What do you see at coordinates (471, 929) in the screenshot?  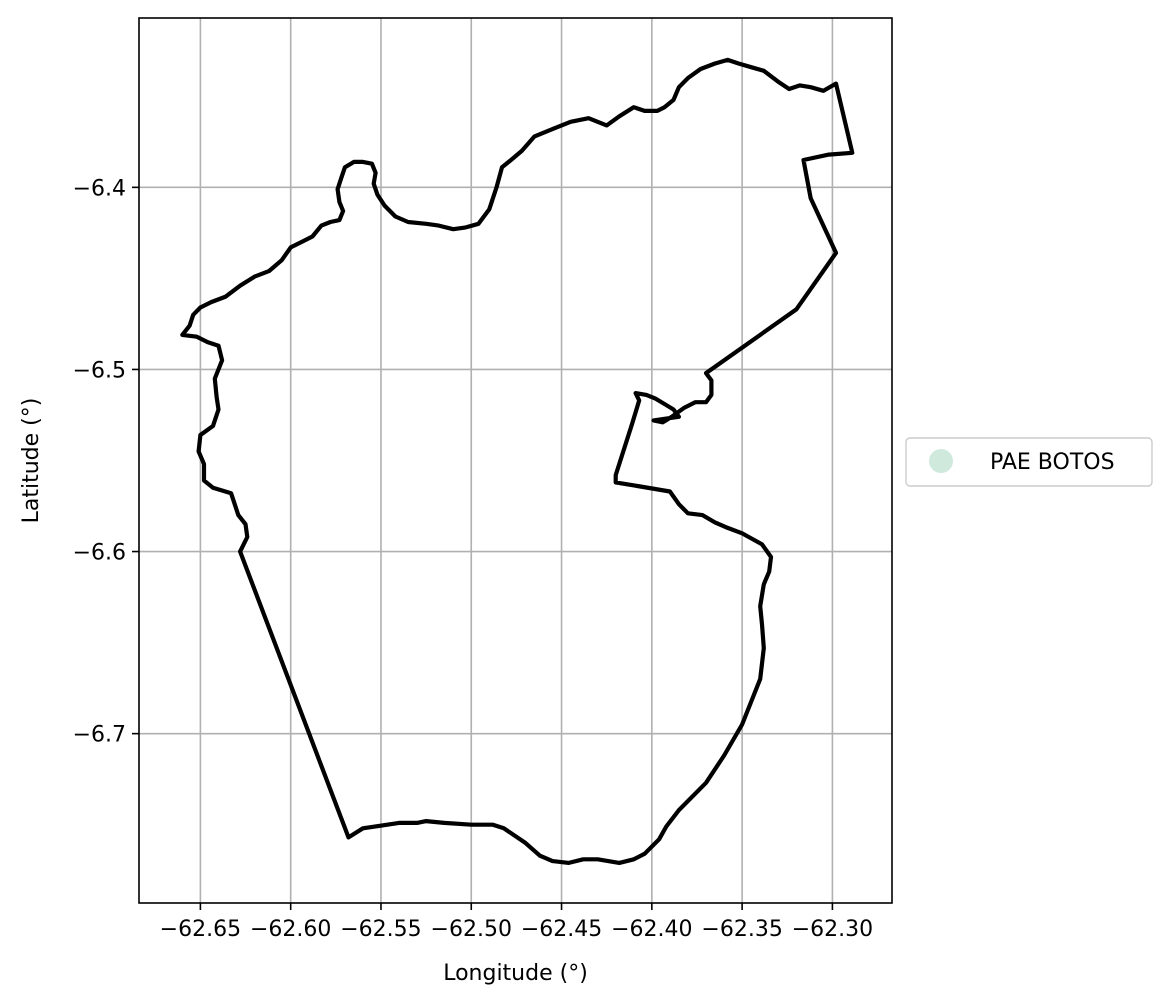 I see `x-tick-label: −62.50` at bounding box center [471, 929].